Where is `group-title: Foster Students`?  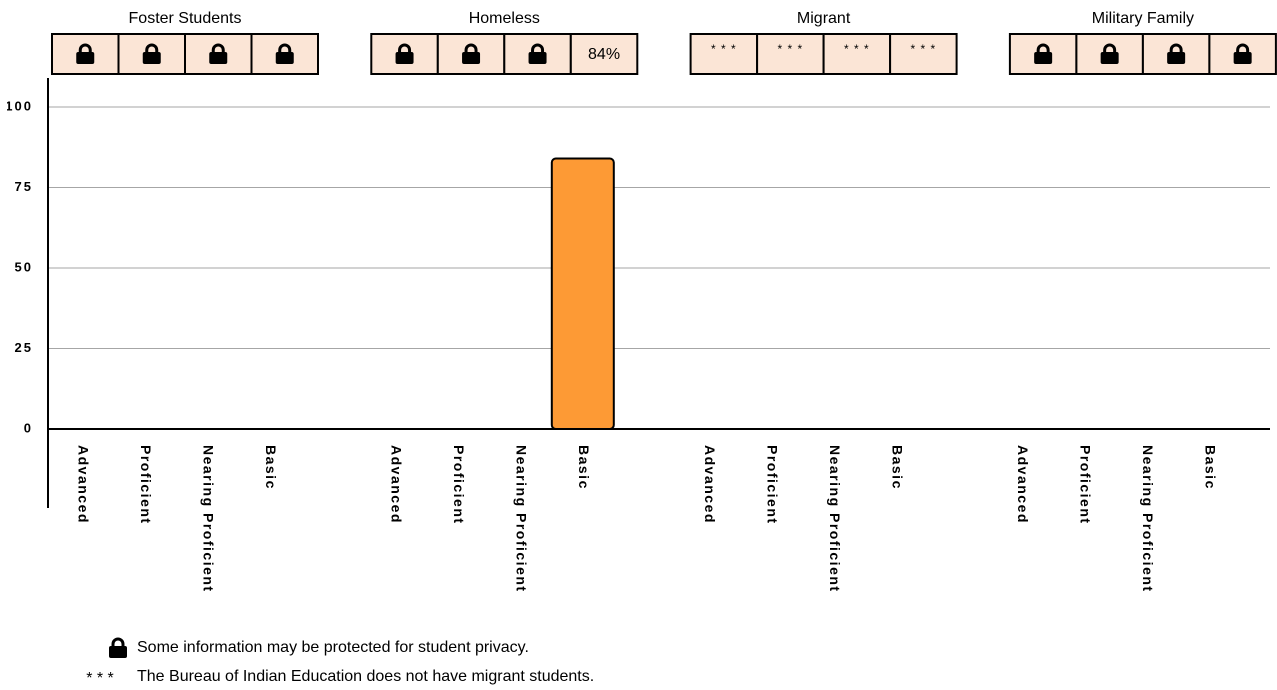
group-title: Foster Students is located at coordinates (185, 18).